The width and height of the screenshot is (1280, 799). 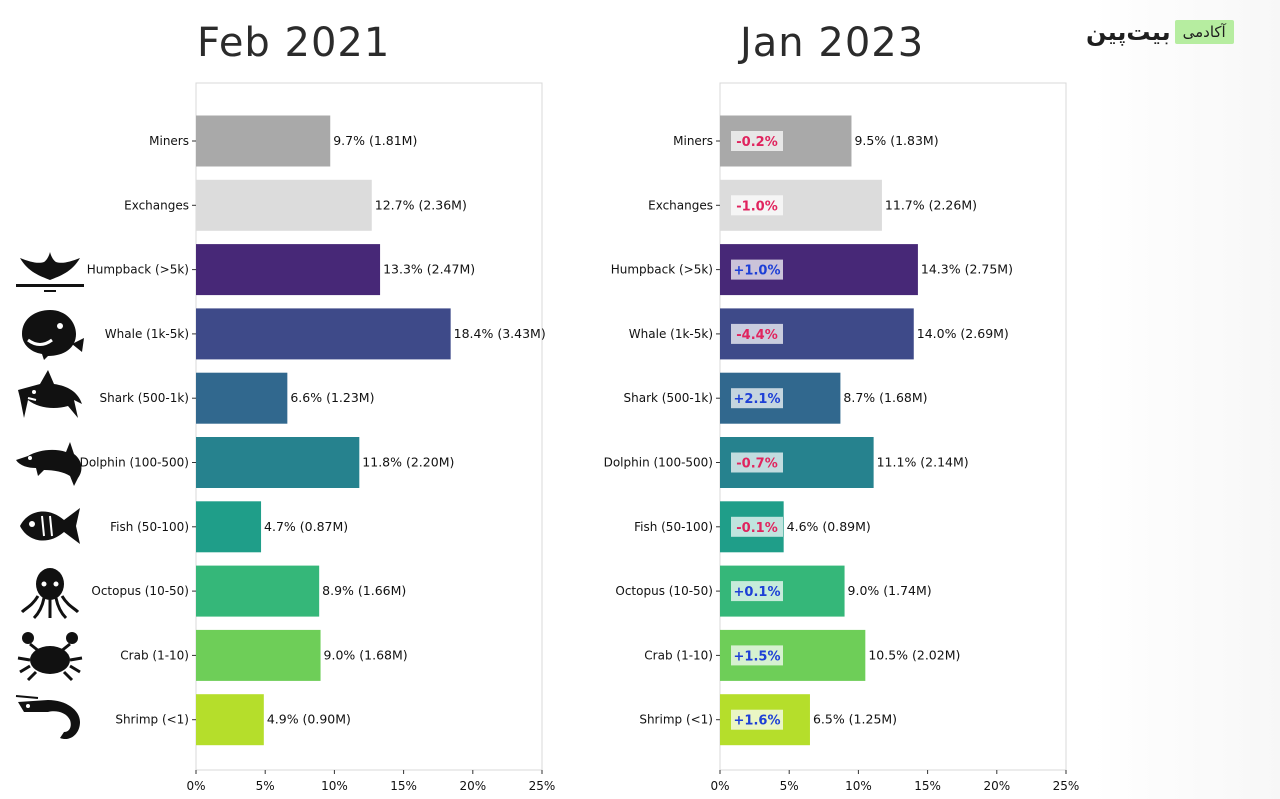 What do you see at coordinates (829, 526) in the screenshot?
I see `right-value-label: 4.6% (0.89M)` at bounding box center [829, 526].